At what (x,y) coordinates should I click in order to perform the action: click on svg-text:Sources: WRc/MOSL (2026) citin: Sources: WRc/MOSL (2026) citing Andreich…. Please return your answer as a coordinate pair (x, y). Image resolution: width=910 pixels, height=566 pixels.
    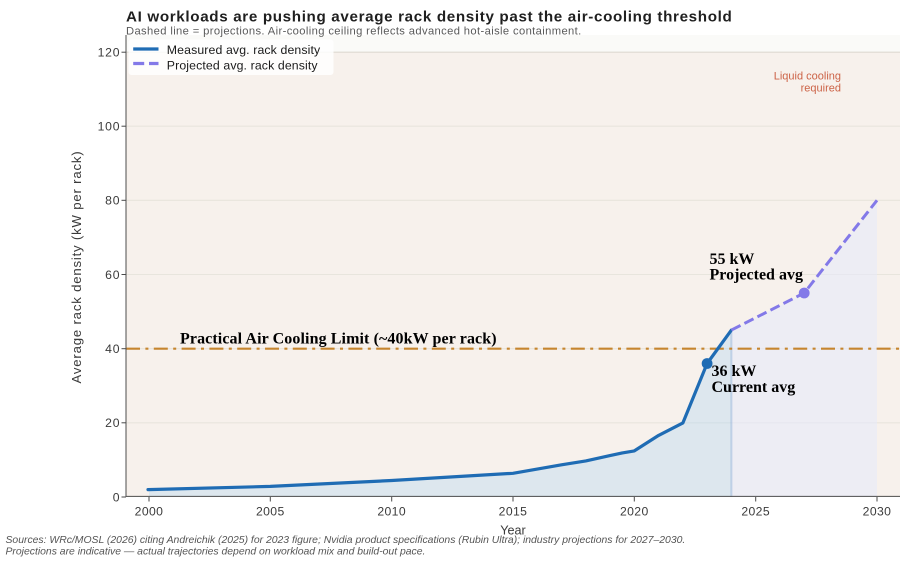
    Looking at the image, I should click on (346, 540).